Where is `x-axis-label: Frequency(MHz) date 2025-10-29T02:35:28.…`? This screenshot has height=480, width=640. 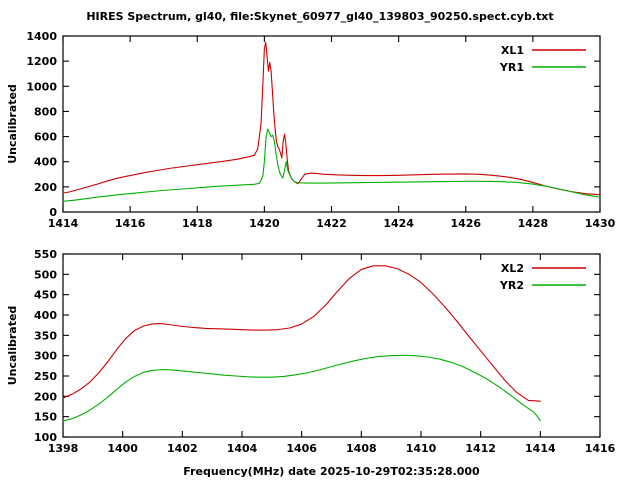
x-axis-label: Frequency(MHz) date 2025-10-29T02:35:28.… is located at coordinates (331, 471).